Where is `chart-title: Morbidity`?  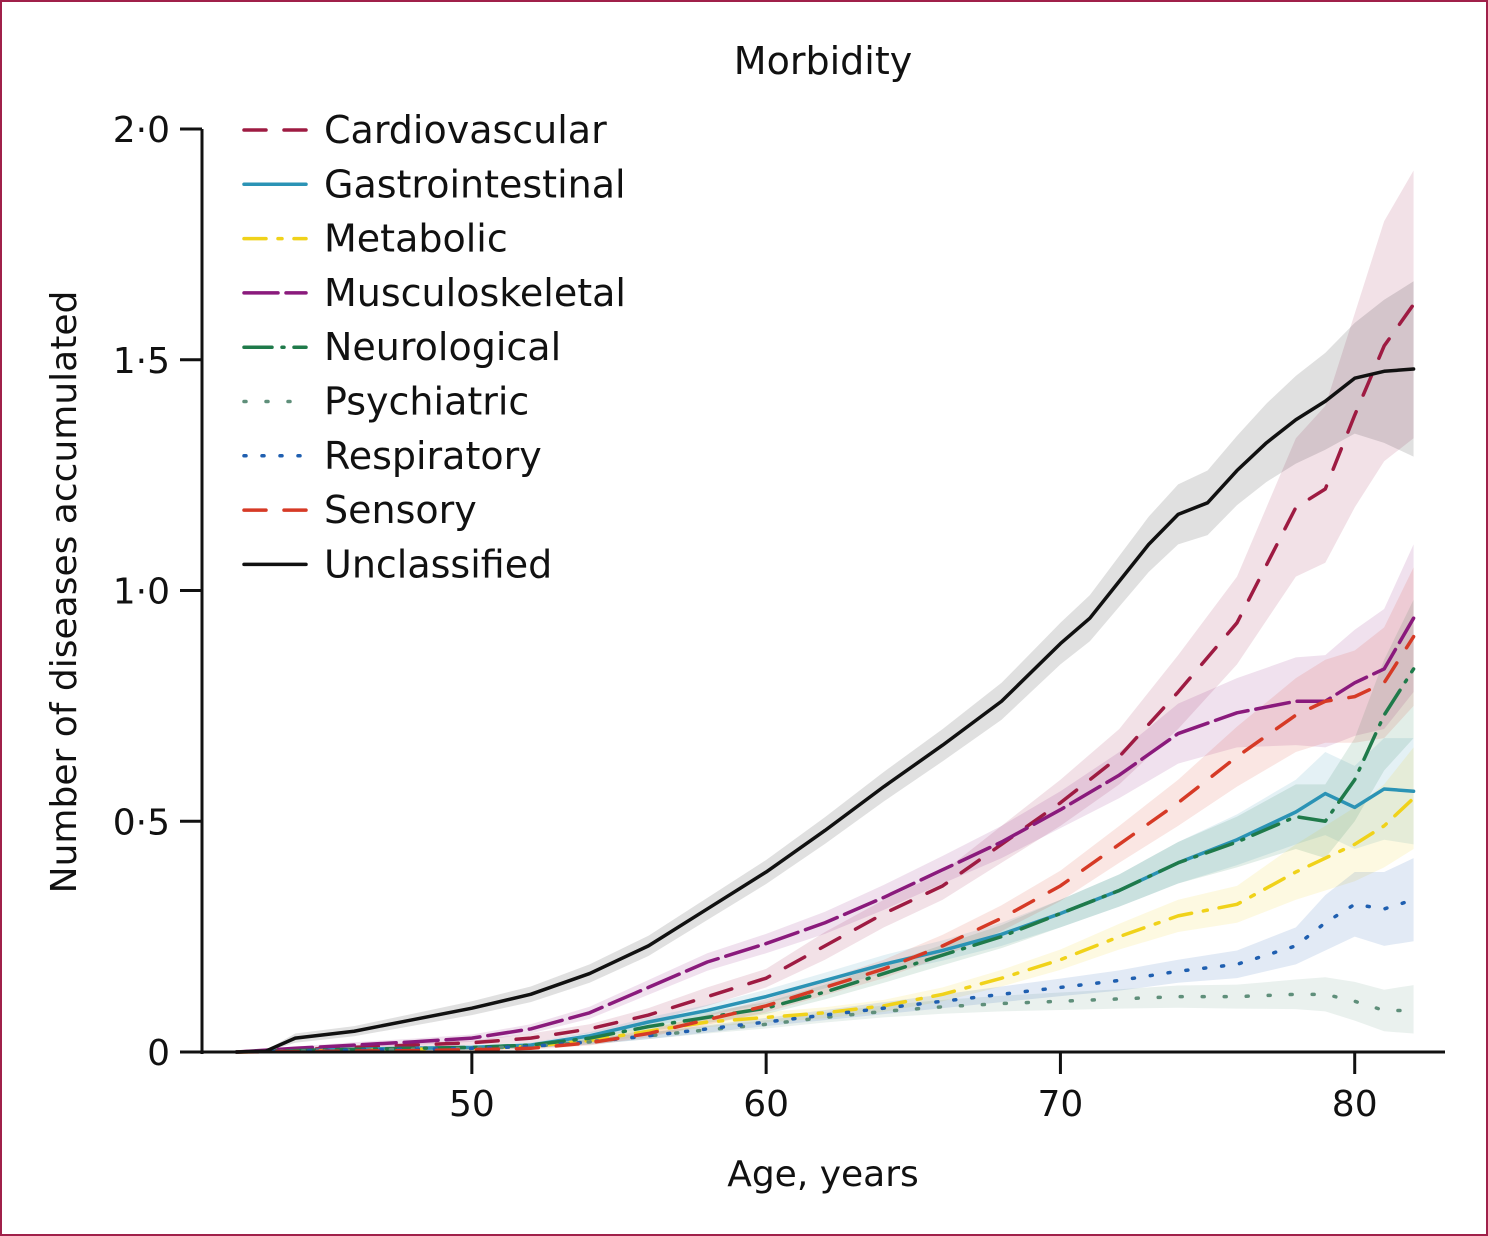 chart-title: Morbidity is located at coordinates (823, 61).